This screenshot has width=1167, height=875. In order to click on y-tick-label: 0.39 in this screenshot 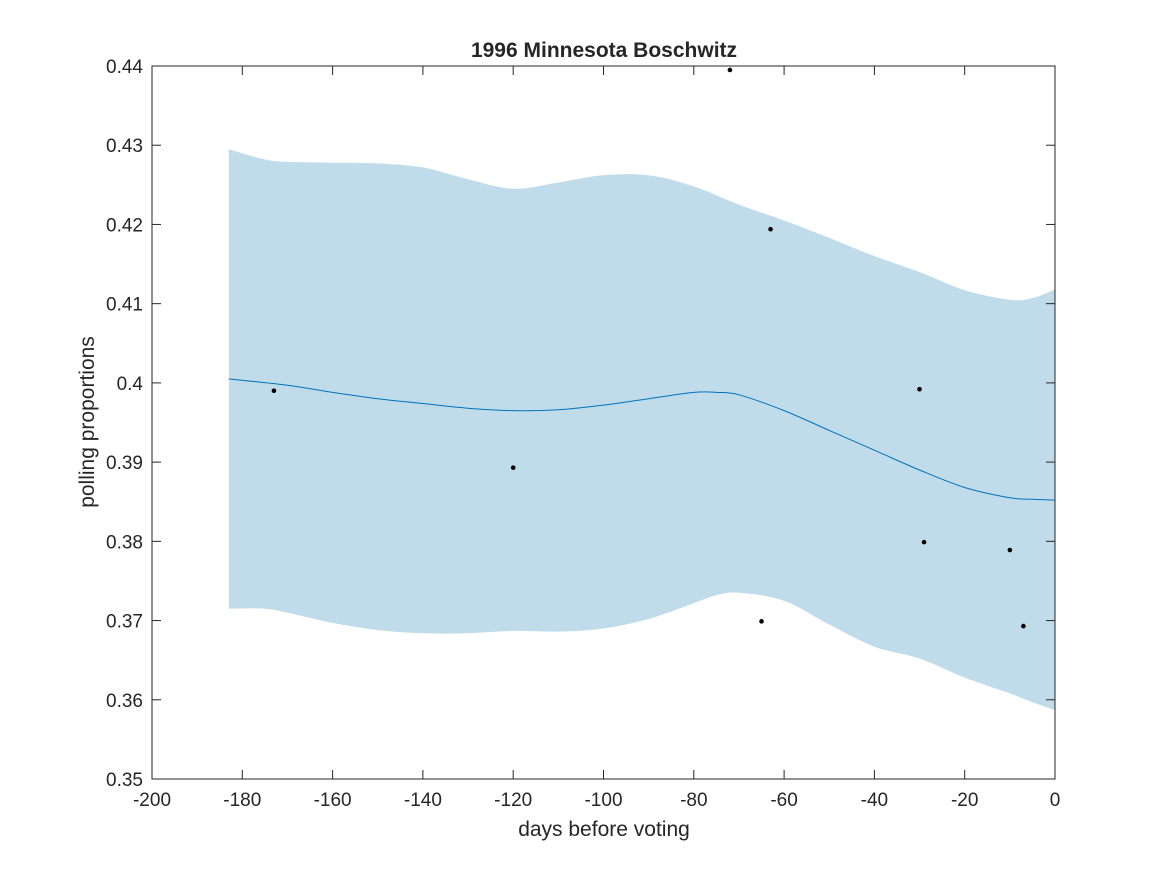, I will do `click(124, 463)`.